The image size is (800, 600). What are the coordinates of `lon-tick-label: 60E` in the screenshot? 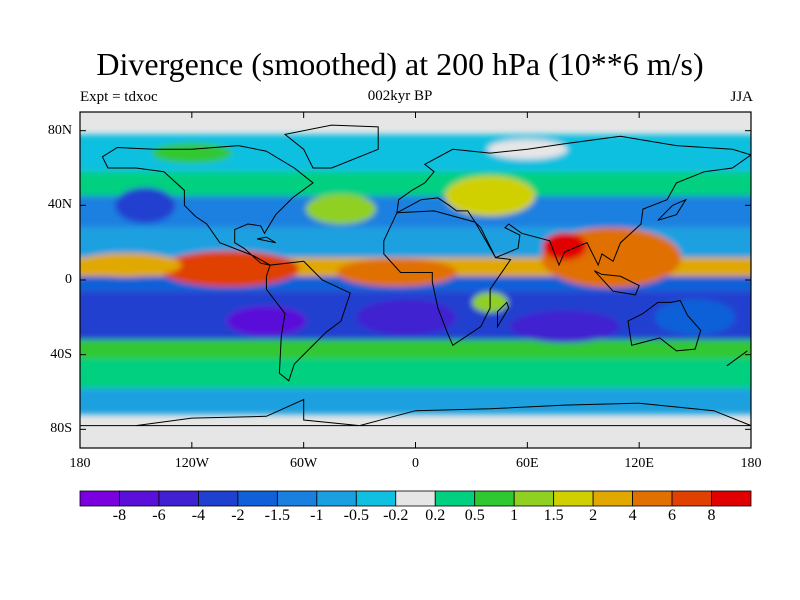 It's located at (527, 463).